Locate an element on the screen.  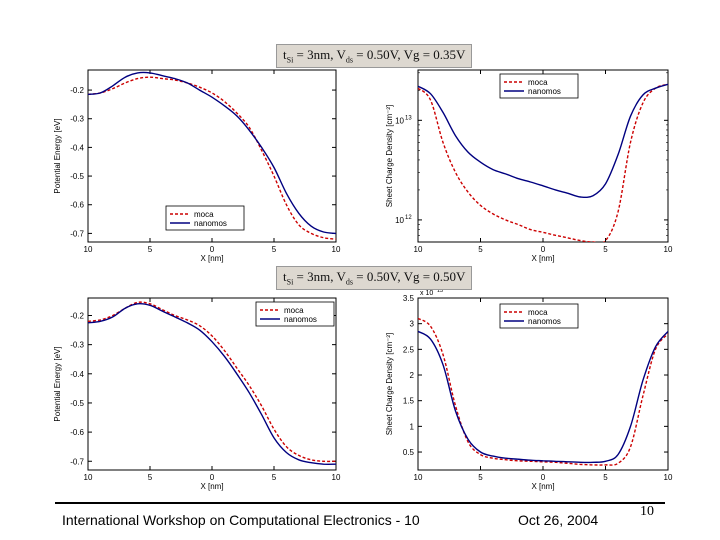
condition-label-top: tSi = 3nm, Vds = 0.50V, Vg = 0.35V is located at coordinates (374, 56).